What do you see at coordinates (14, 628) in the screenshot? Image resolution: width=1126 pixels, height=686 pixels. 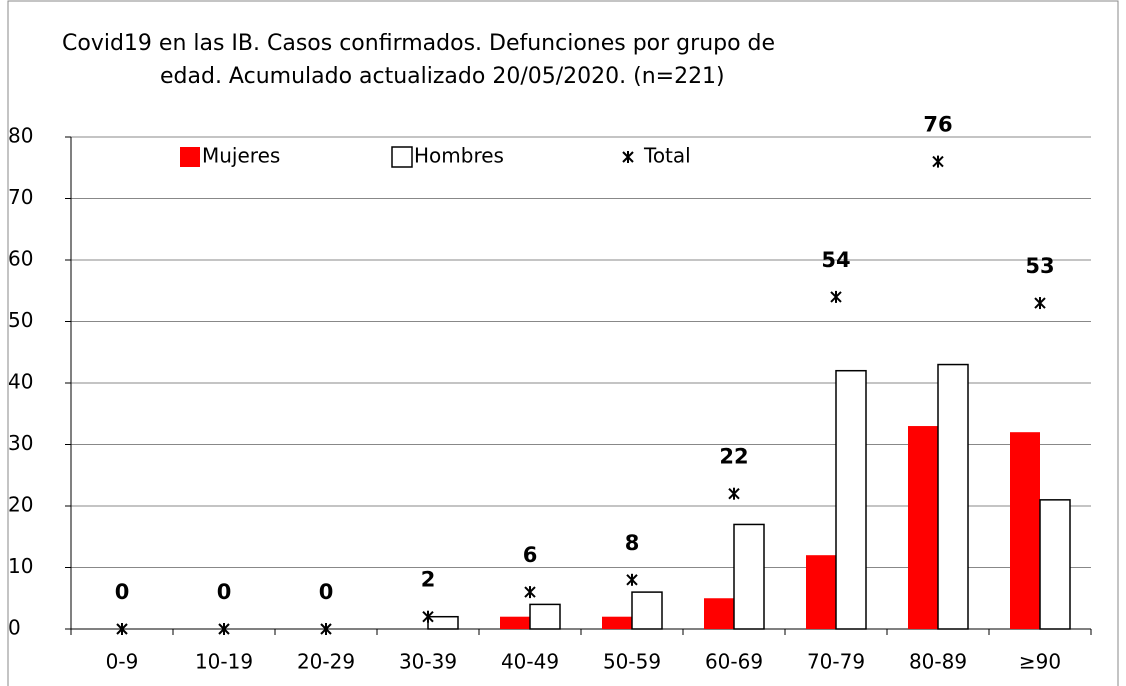 I see `y-tick-label: 0` at bounding box center [14, 628].